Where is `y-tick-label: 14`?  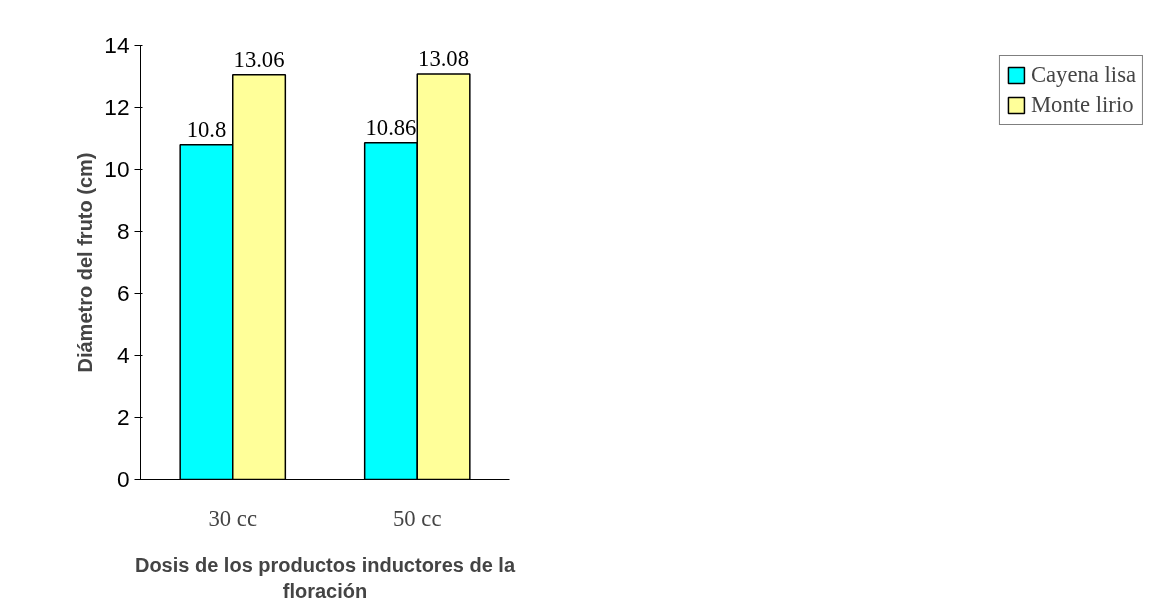
y-tick-label: 14 is located at coordinates (117, 45).